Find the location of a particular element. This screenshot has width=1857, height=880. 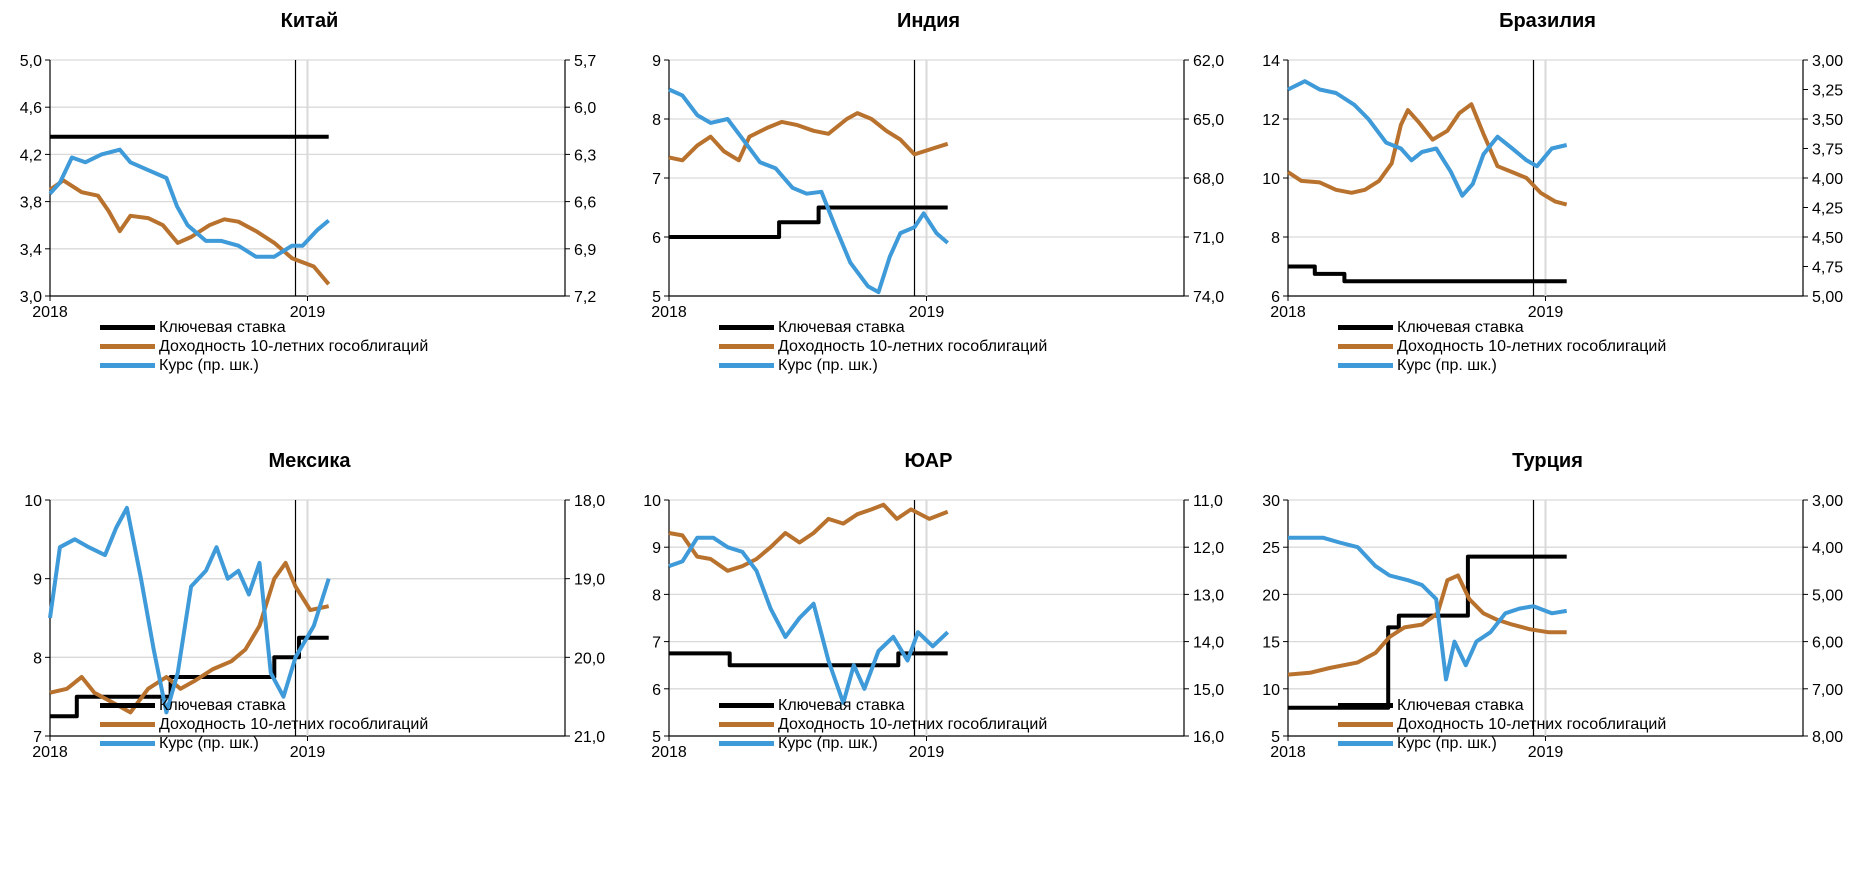

chart-title: Турция is located at coordinates (1547, 461).